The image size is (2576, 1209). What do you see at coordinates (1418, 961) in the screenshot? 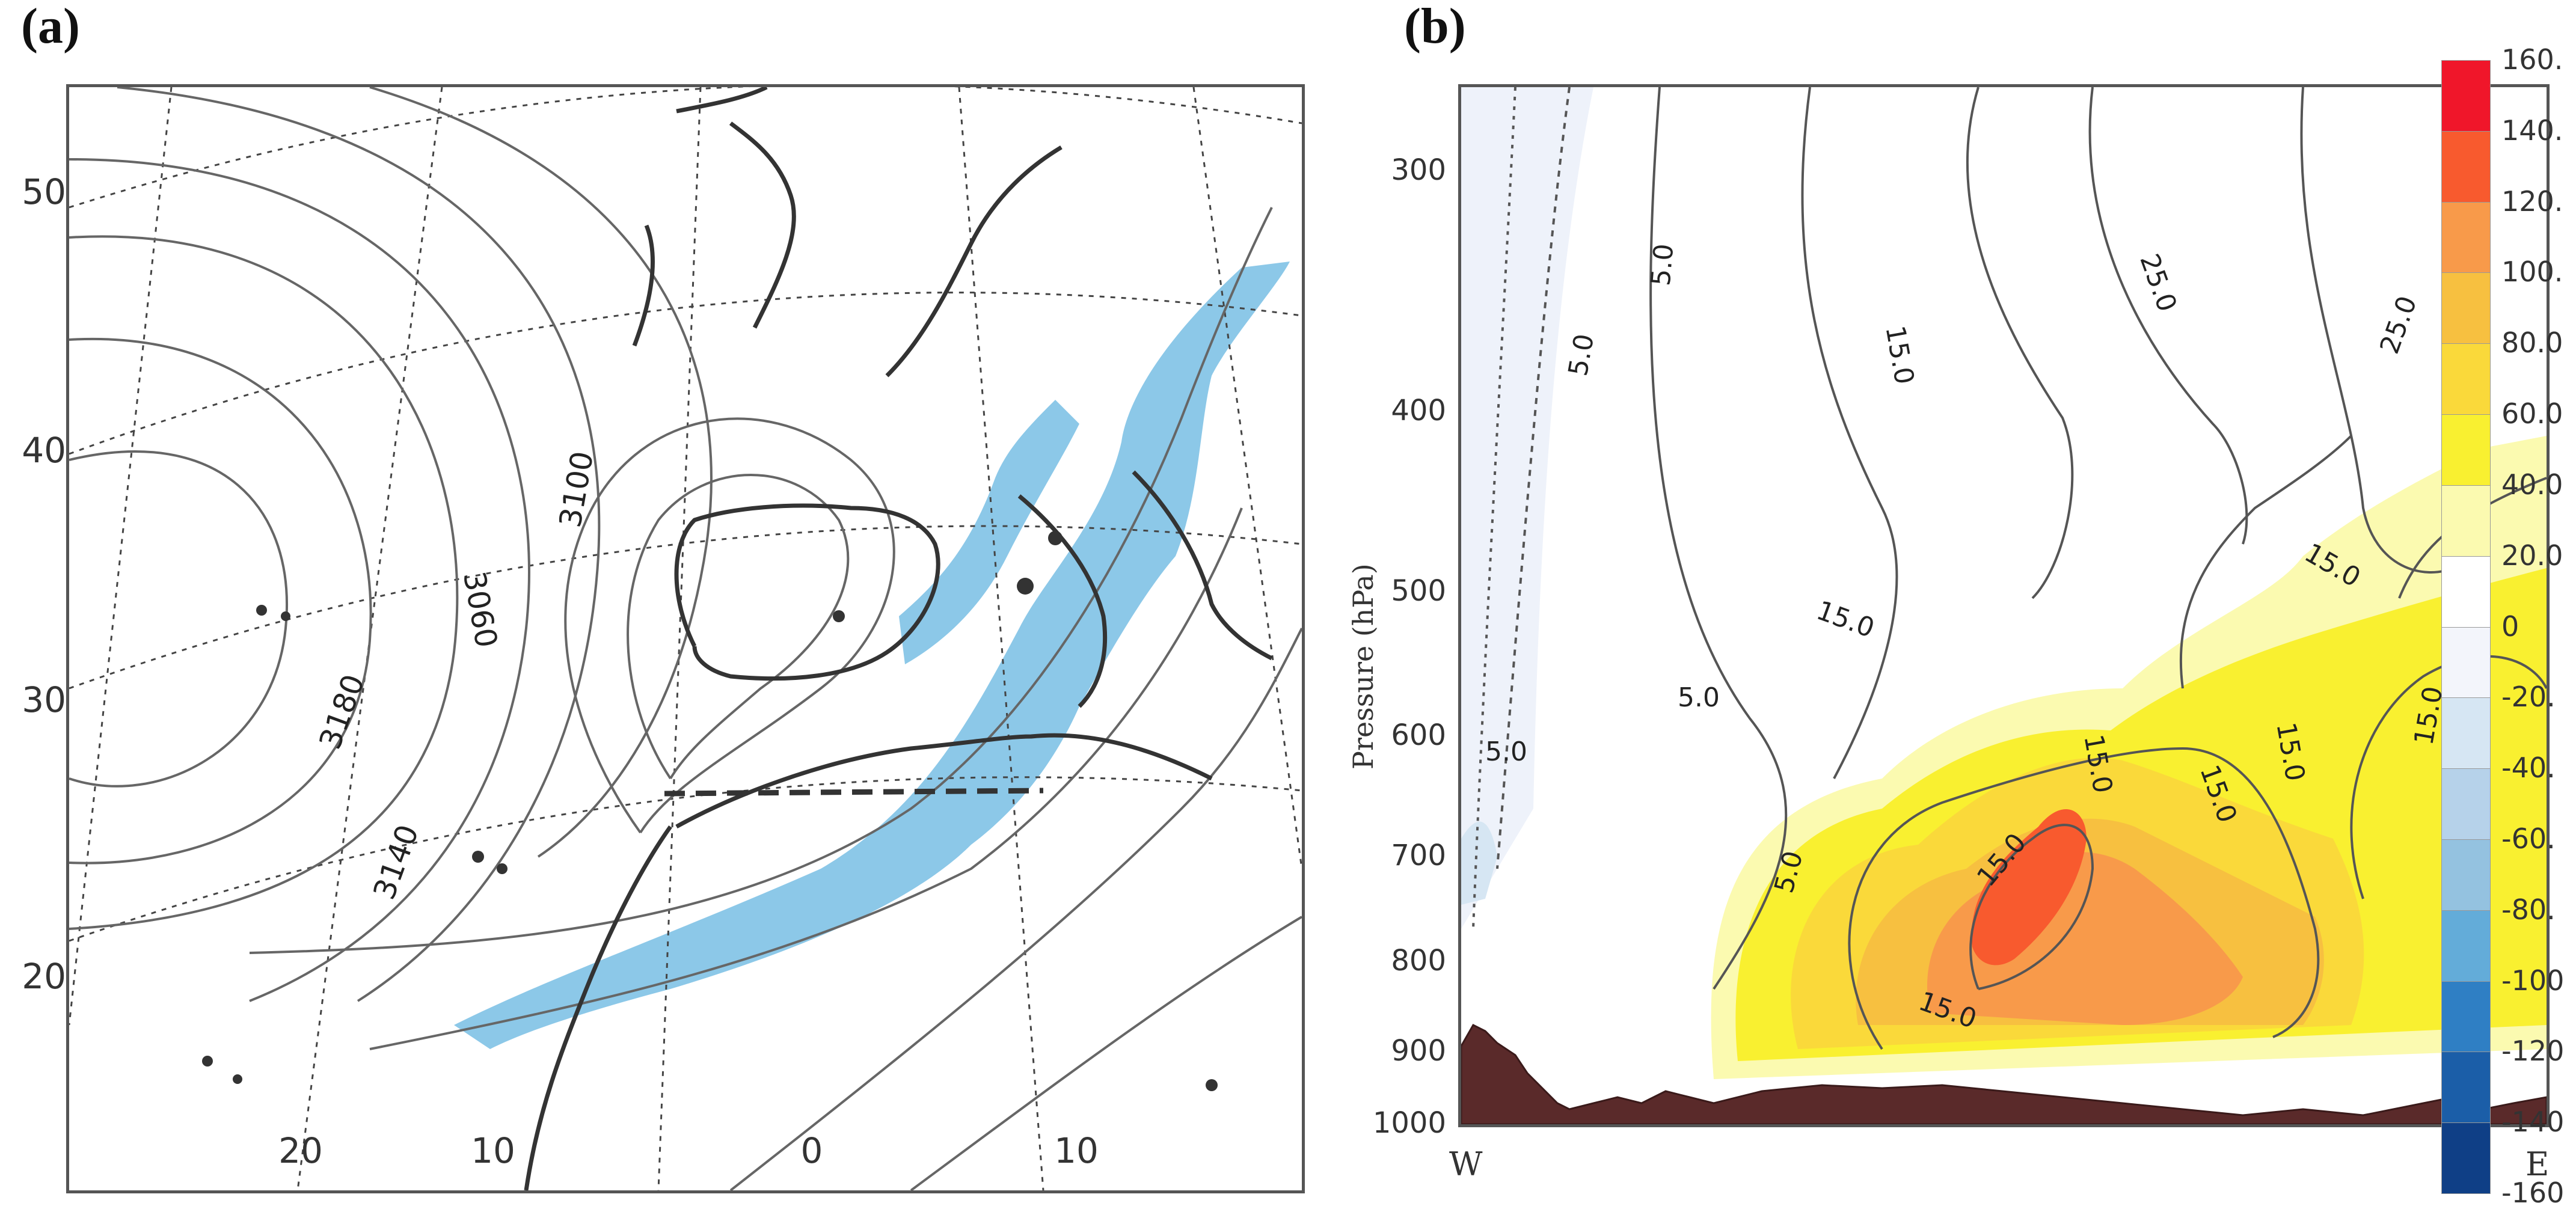
I see `pressure-tick: 800` at bounding box center [1418, 961].